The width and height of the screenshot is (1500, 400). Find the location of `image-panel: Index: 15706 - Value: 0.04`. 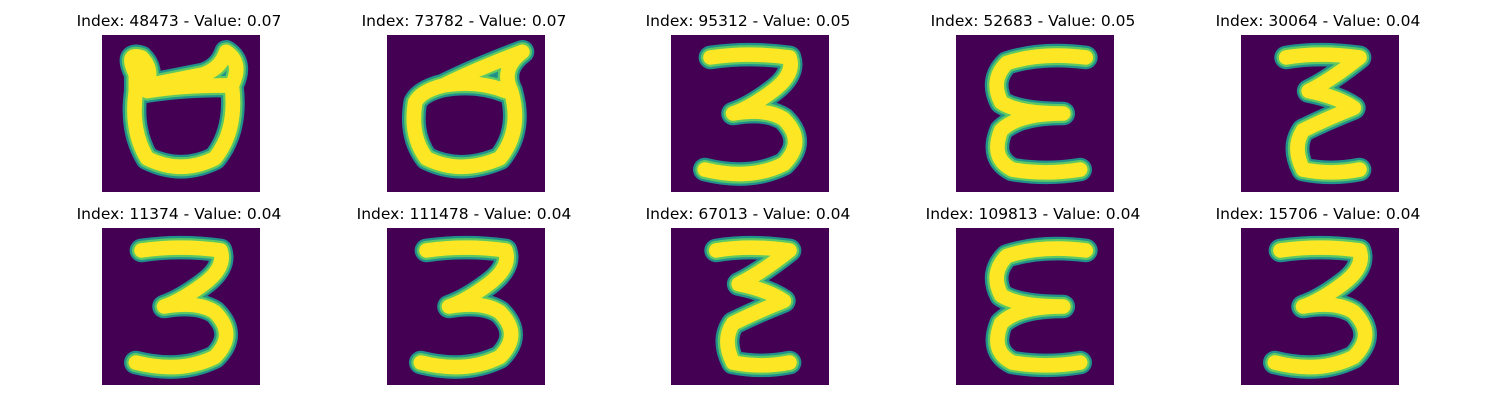

image-panel: Index: 15706 - Value: 0.04 is located at coordinates (1318, 289).